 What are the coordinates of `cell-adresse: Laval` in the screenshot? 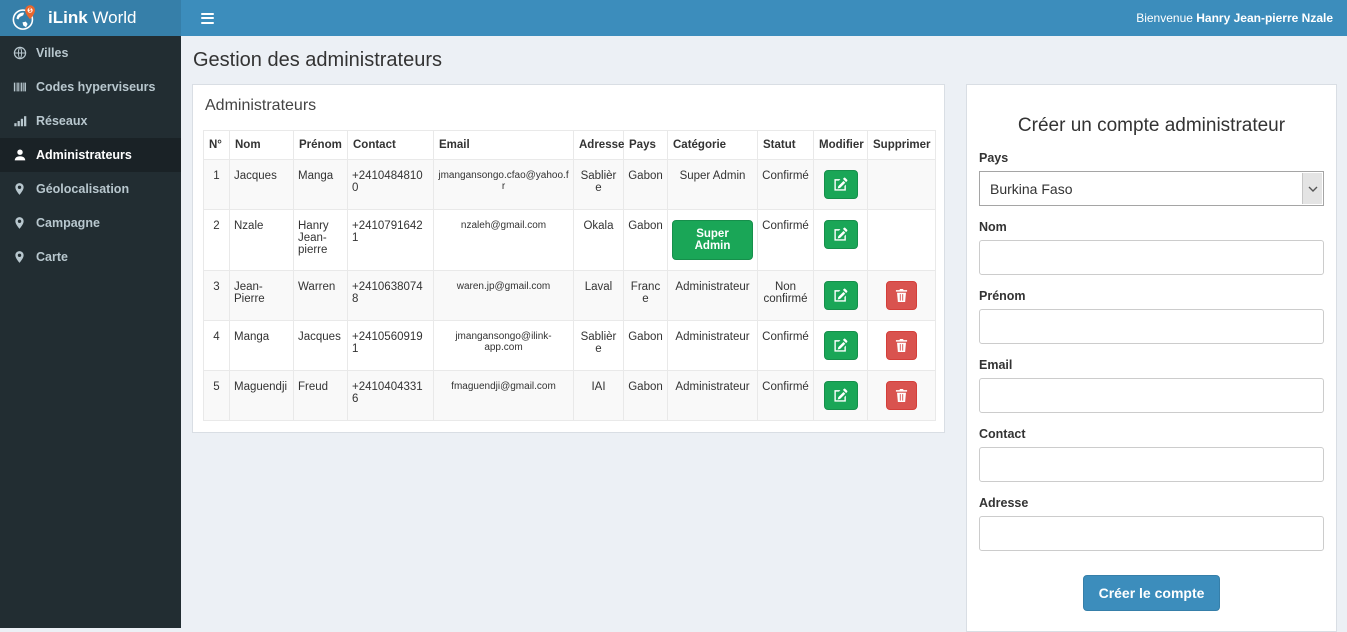 It's located at (598, 295).